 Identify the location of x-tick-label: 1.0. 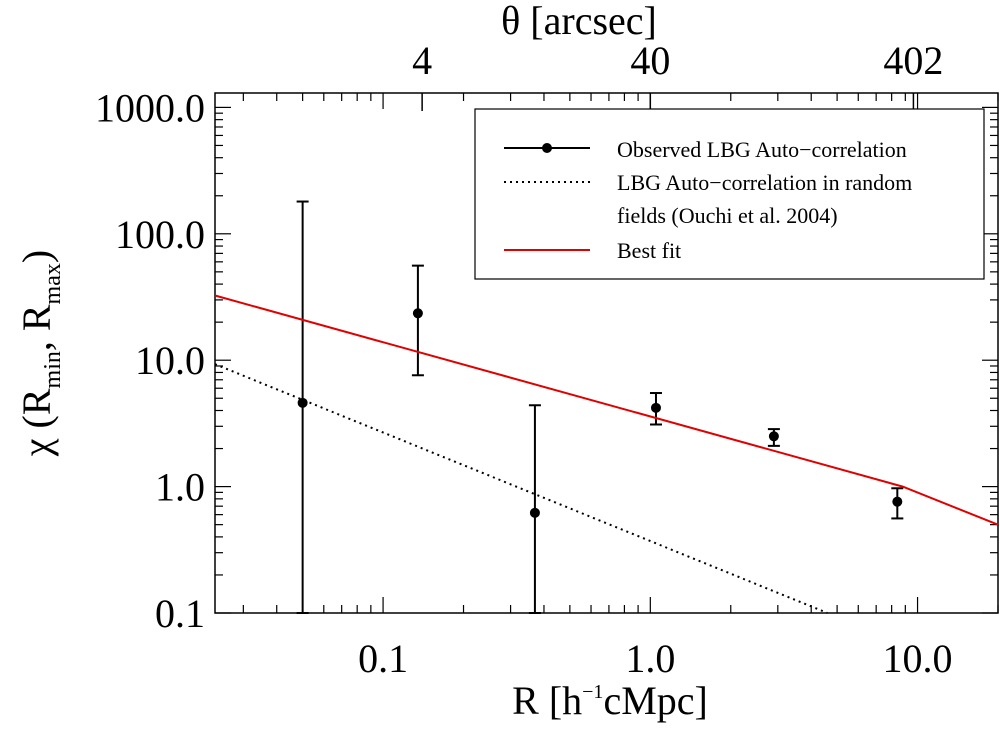
(650, 658).